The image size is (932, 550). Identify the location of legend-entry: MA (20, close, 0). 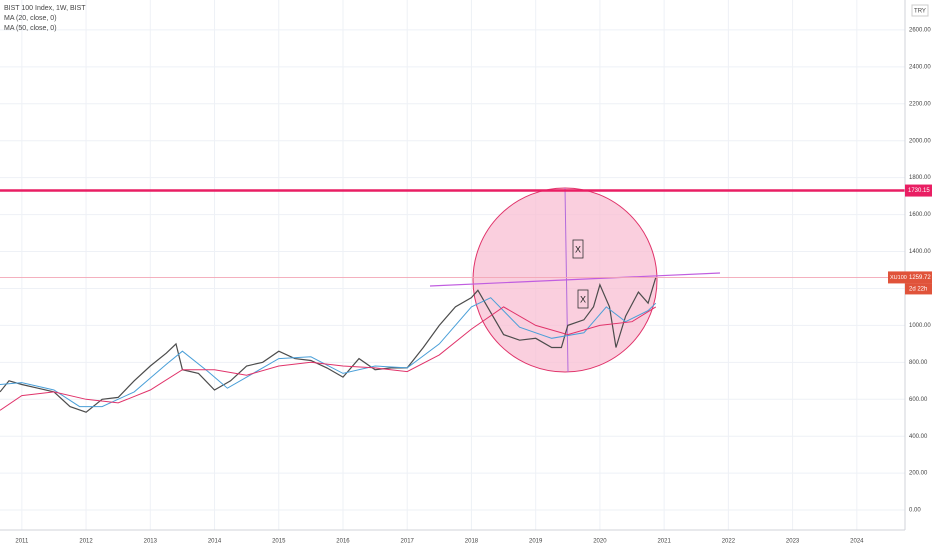
(30, 18).